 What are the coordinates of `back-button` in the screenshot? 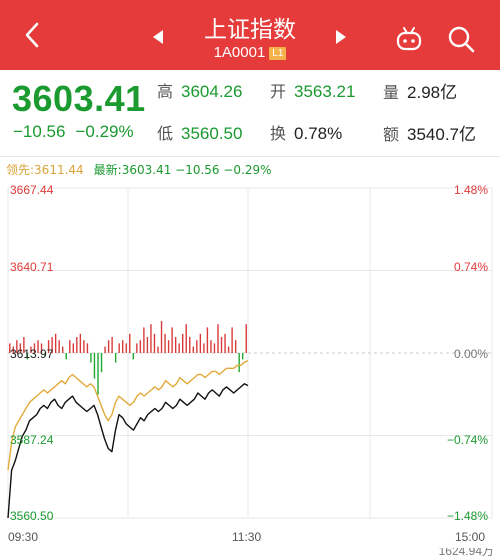 It's located at (33, 35).